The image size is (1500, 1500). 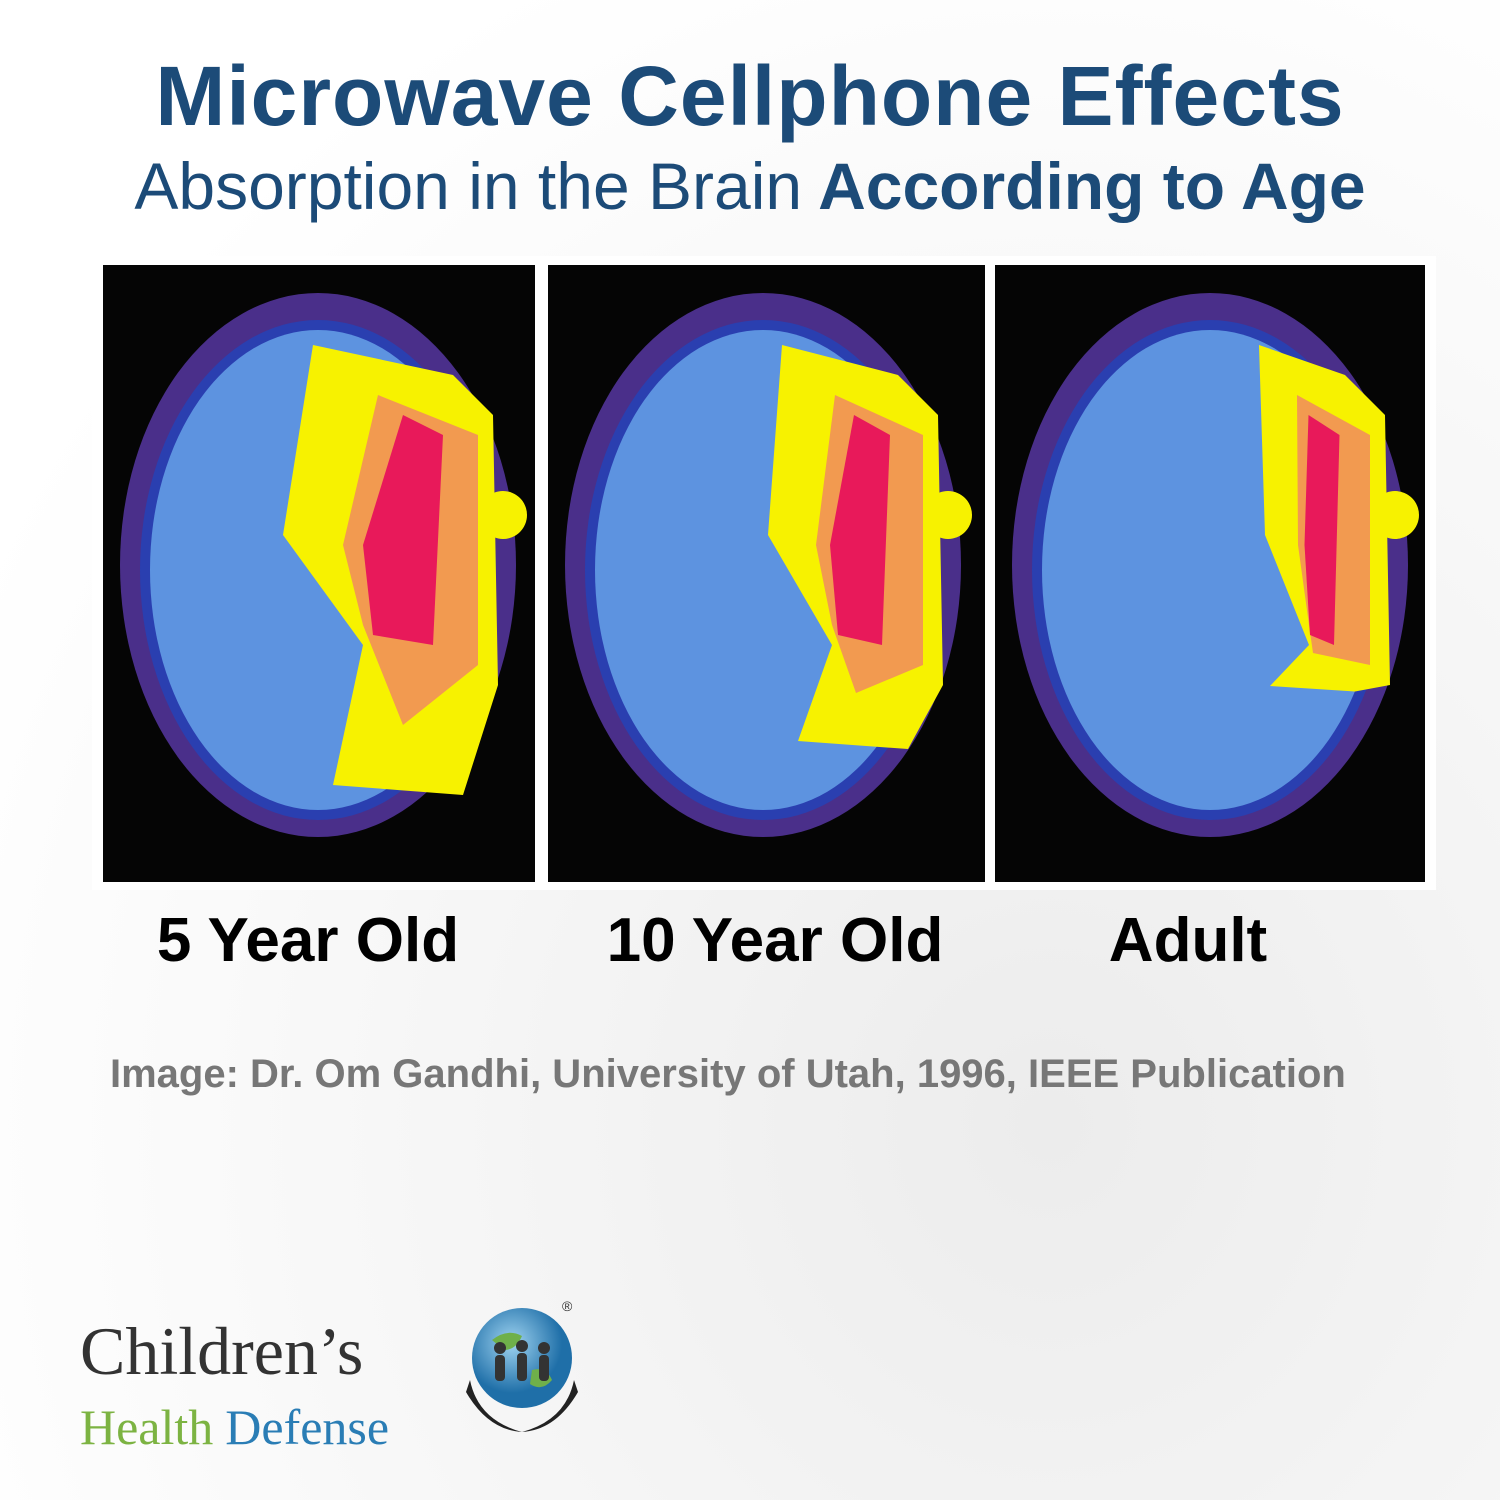 What do you see at coordinates (222, 1351) in the screenshot?
I see `logo-line1: Children’s` at bounding box center [222, 1351].